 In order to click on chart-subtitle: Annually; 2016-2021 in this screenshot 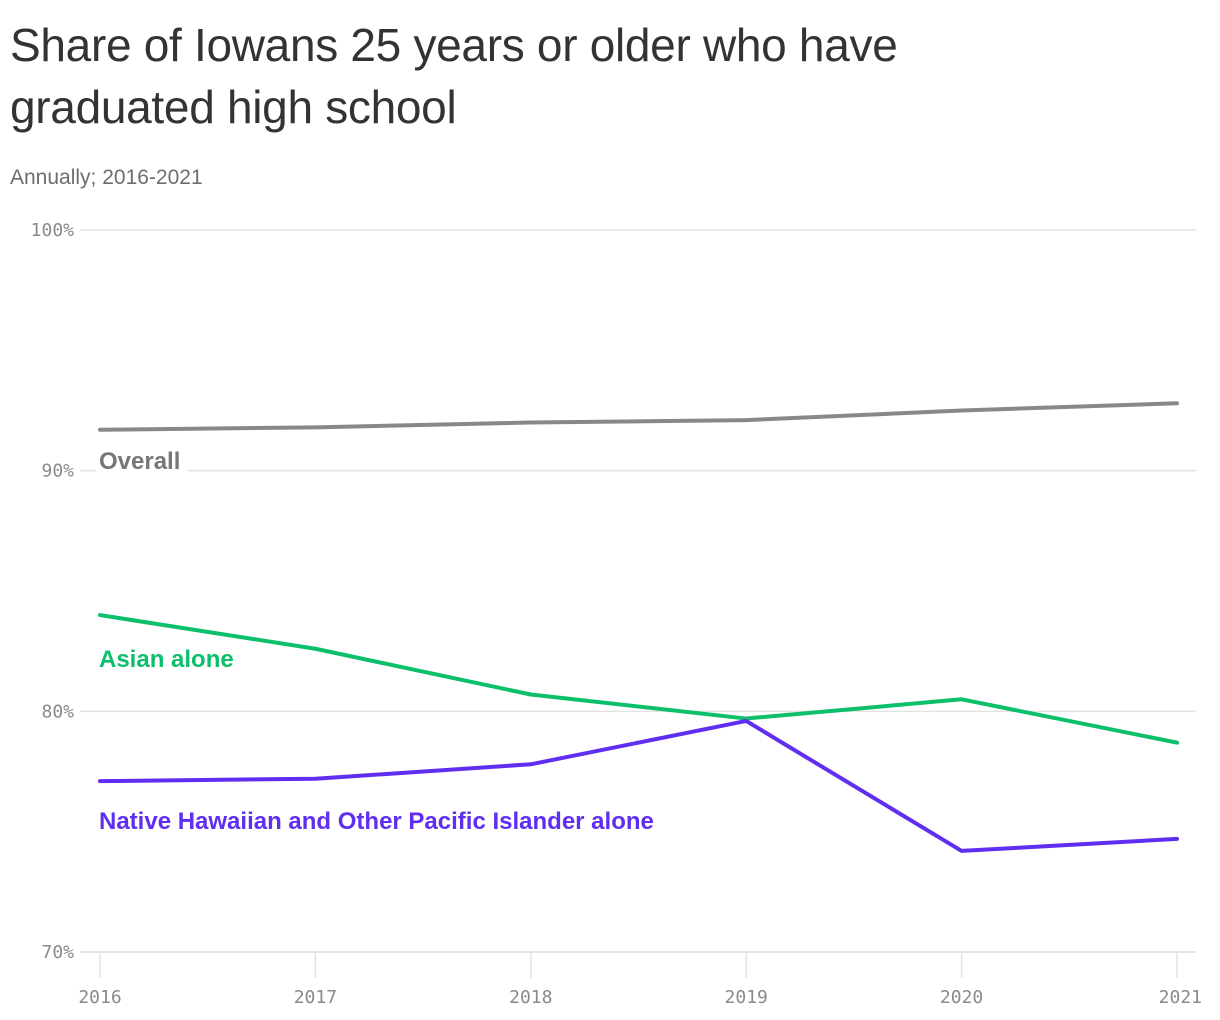, I will do `click(106, 177)`.